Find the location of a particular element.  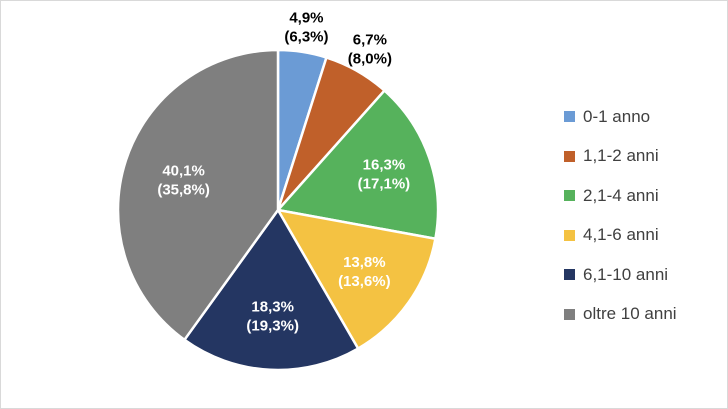

legend-item: oltre 10 anni is located at coordinates (620, 315).